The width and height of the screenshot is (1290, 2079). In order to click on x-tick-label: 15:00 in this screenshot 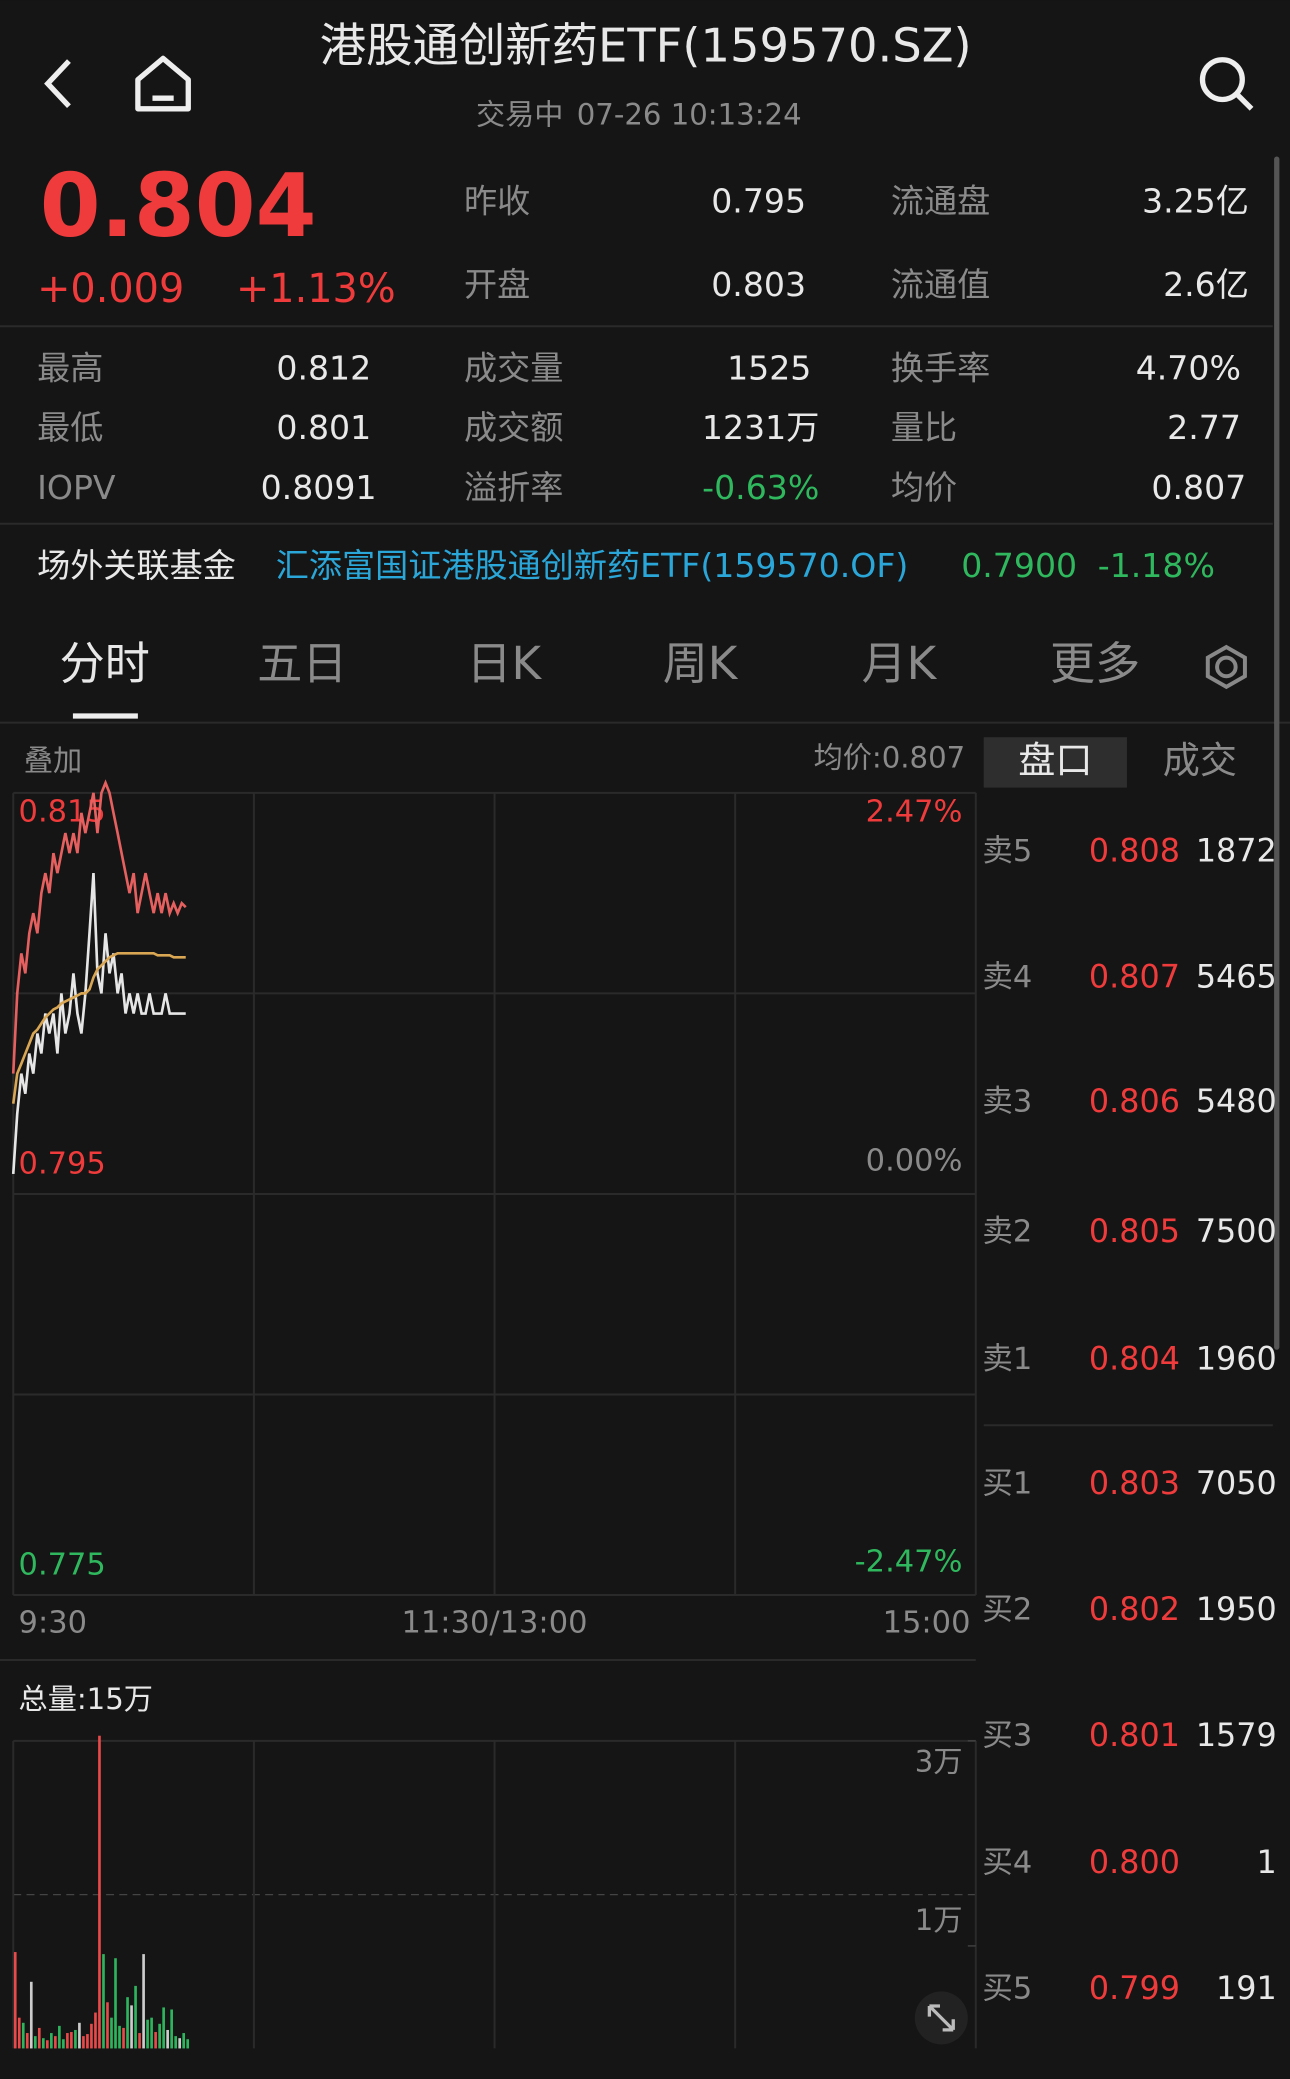, I will do `click(927, 1623)`.